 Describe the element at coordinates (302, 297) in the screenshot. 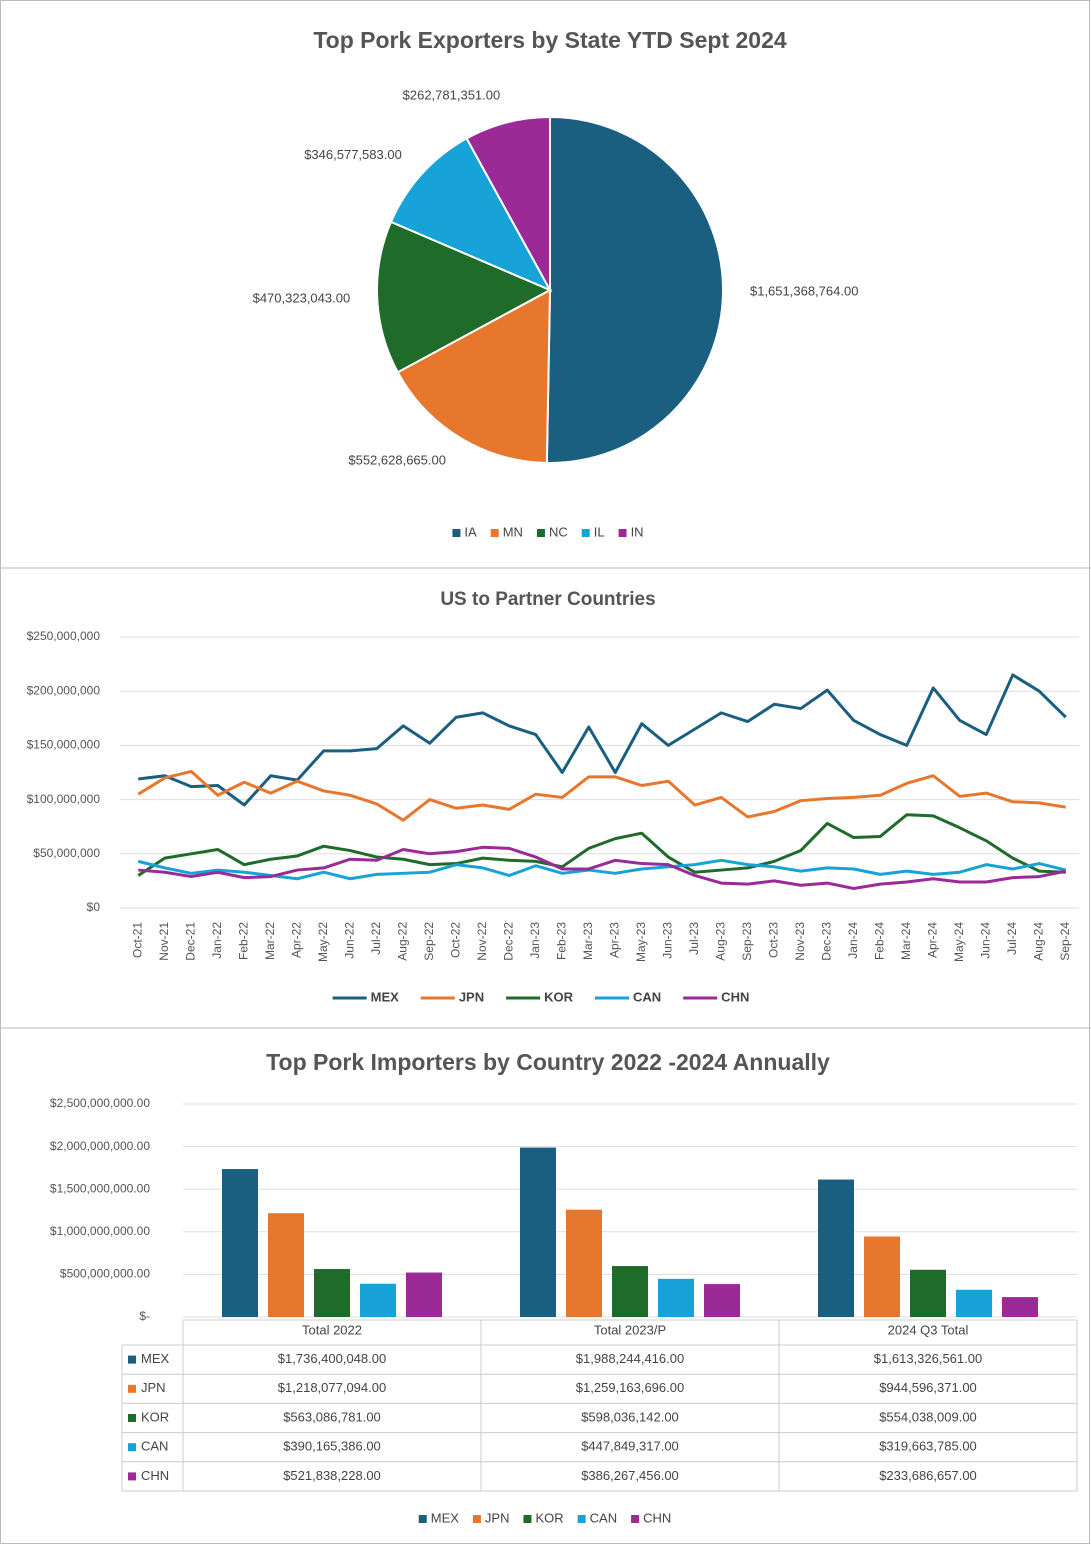

I see `data-label: $470,323,043.00` at that location.